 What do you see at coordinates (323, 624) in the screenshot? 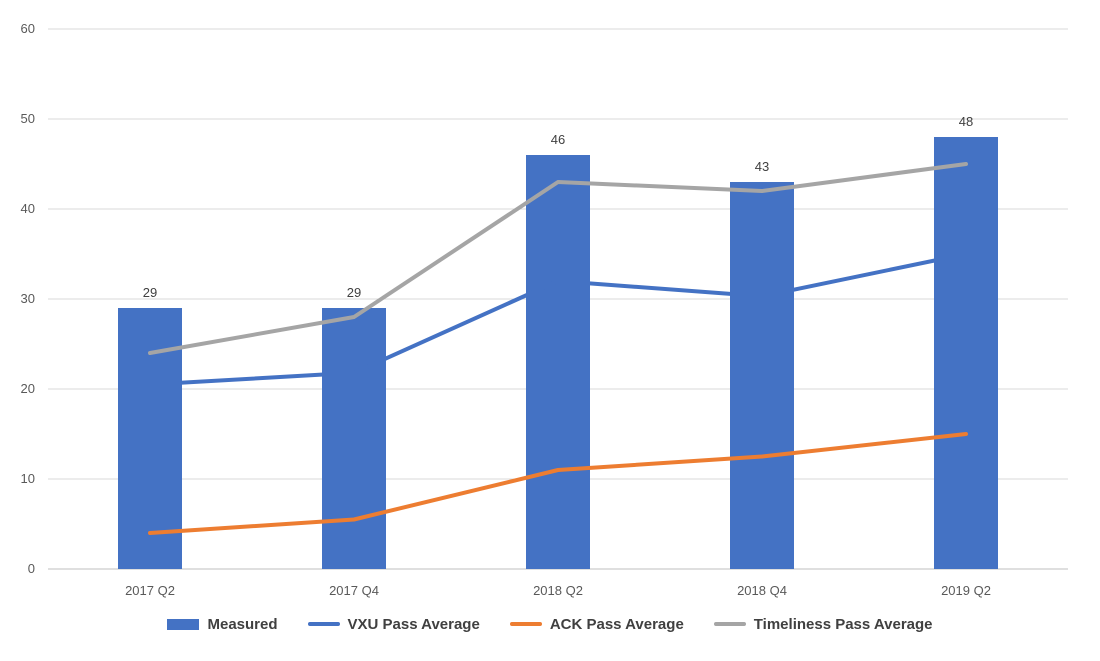
I see `legend-swatch-vxu` at bounding box center [323, 624].